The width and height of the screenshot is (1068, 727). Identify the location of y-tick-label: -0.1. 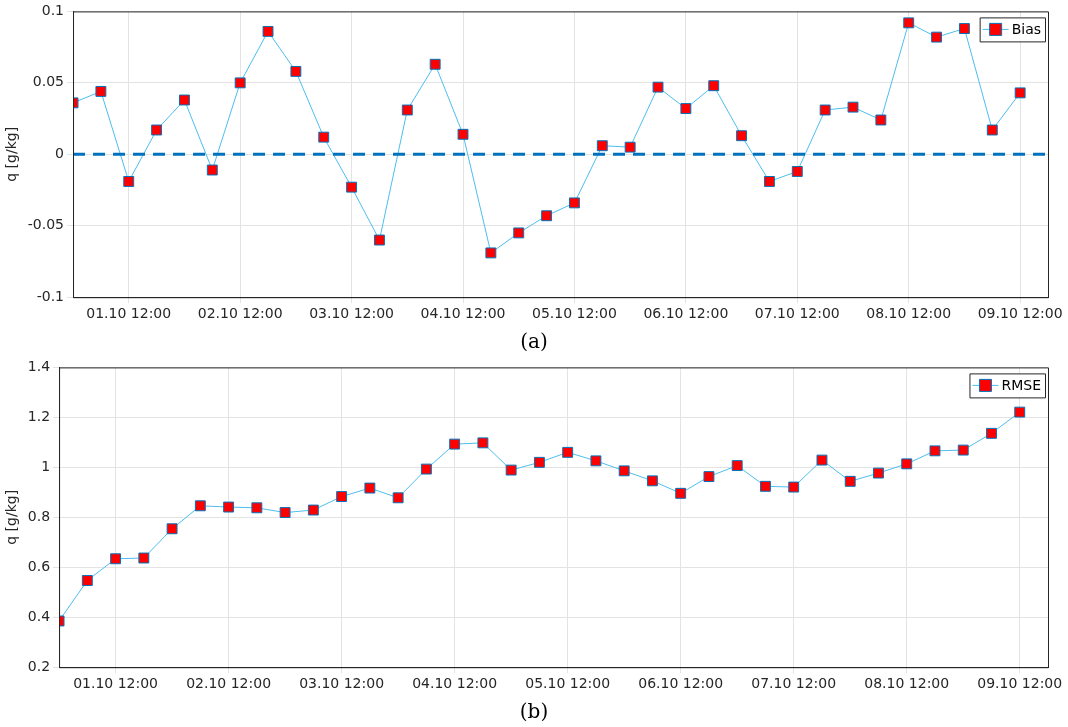
(50, 295).